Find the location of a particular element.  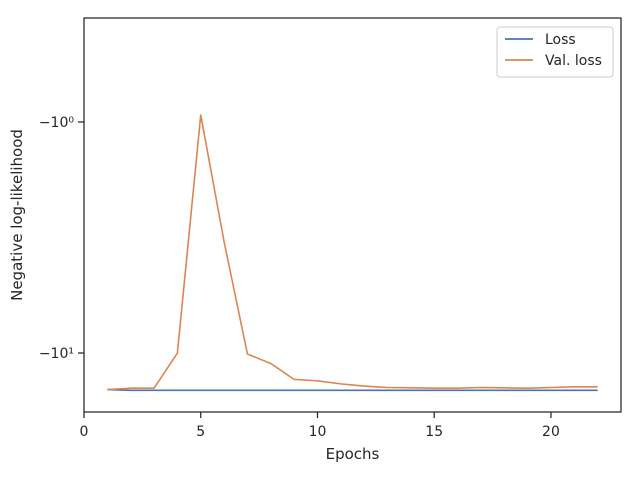

x-tick-label: 0 is located at coordinates (84, 432).